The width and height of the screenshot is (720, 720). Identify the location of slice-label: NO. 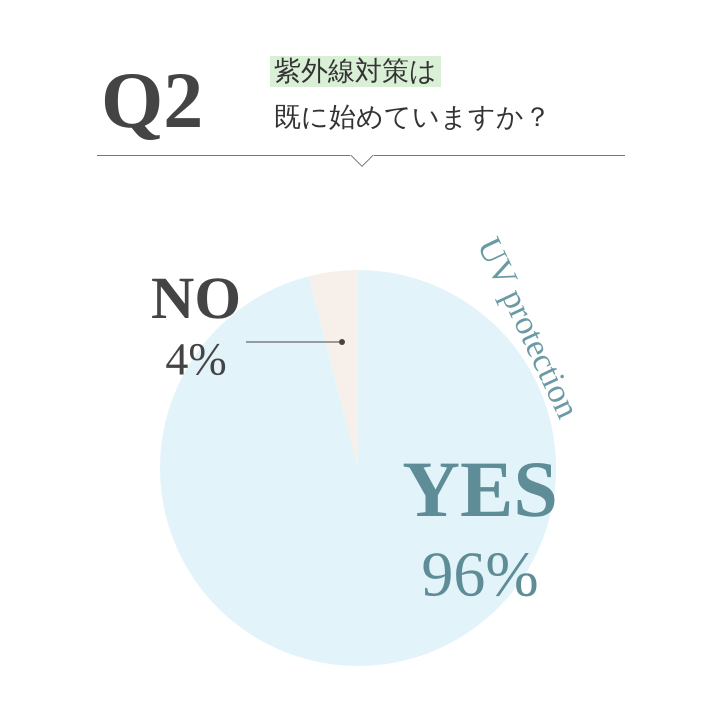
(196, 298).